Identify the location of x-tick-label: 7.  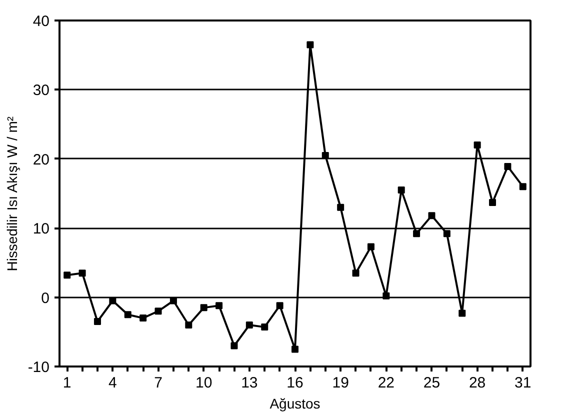
(158, 383).